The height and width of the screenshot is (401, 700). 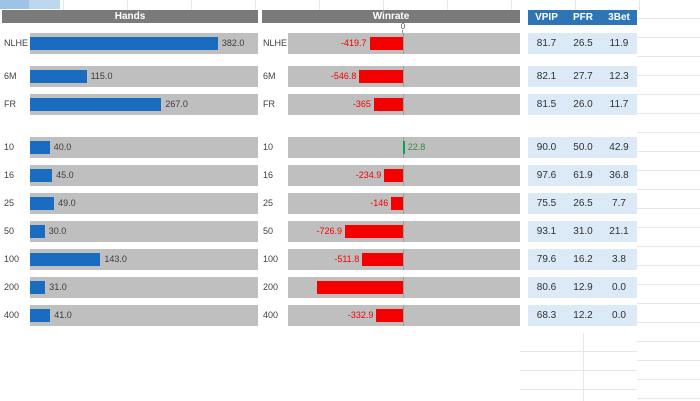 I want to click on pfr-cell: 12.2, so click(x=583, y=315).